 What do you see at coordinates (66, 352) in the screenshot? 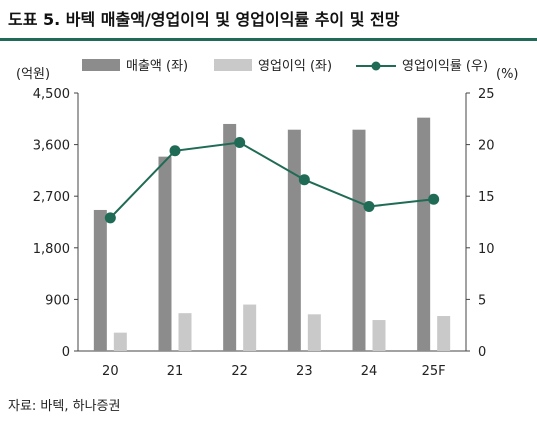
I see `y-left-tick-label: 0` at bounding box center [66, 352].